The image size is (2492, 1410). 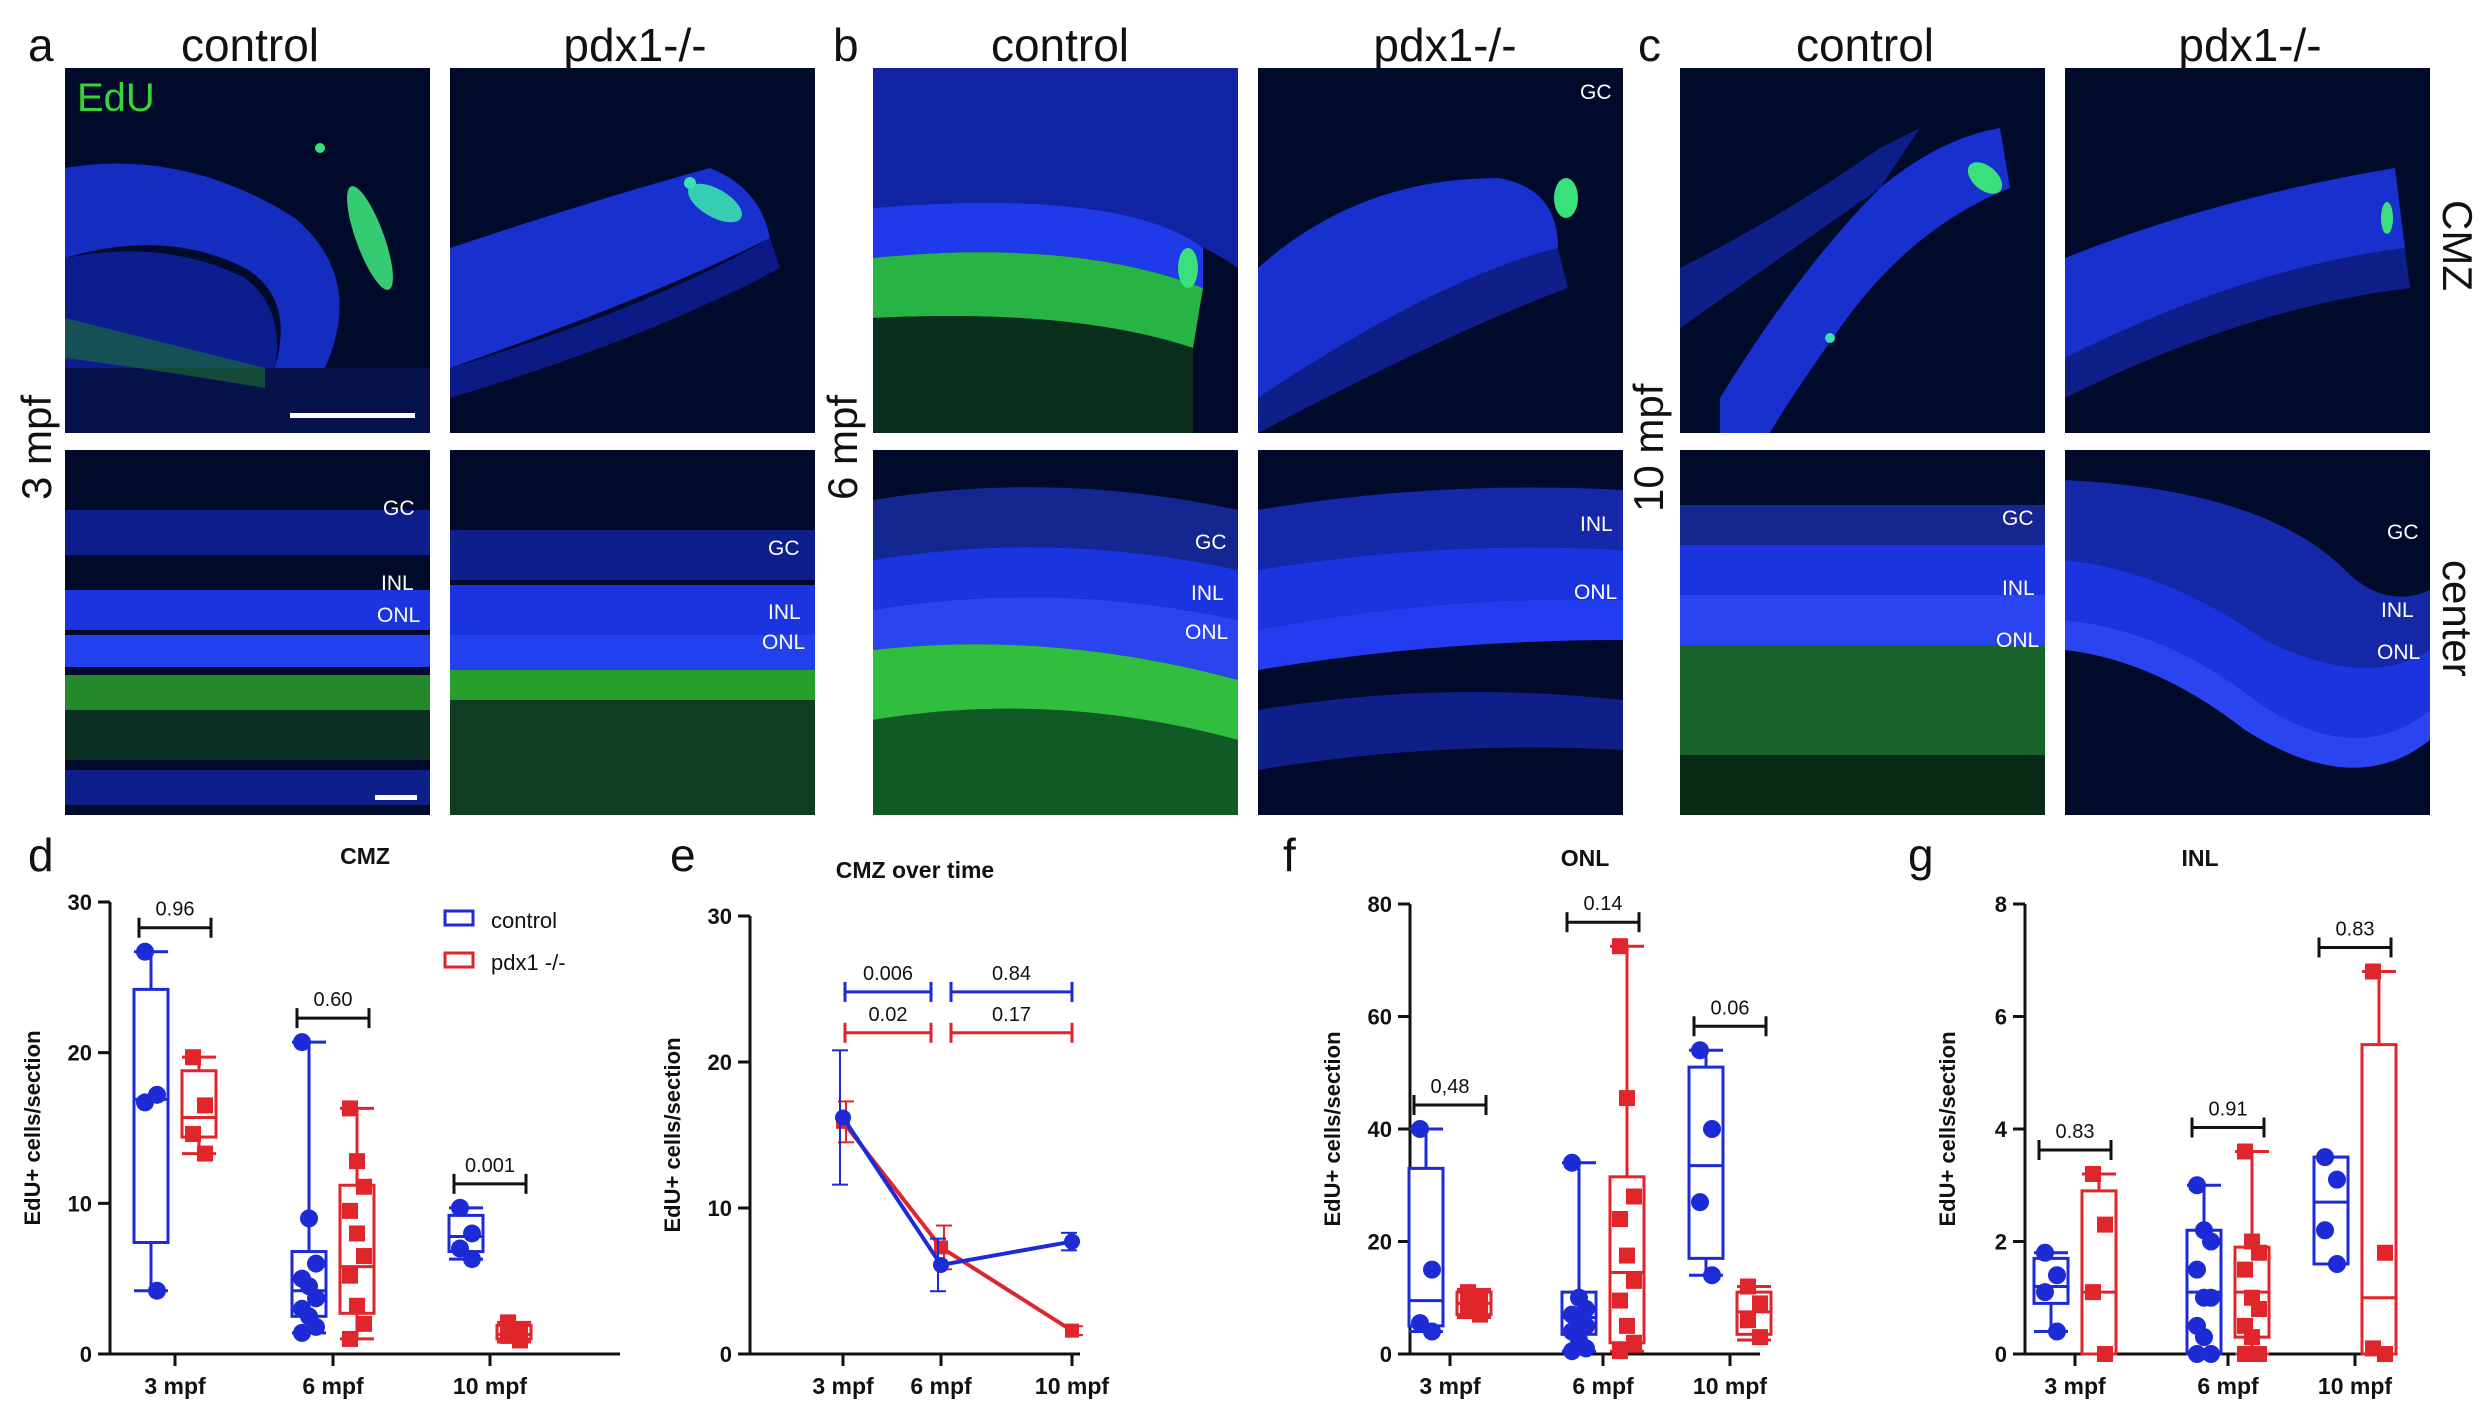 What do you see at coordinates (524, 920) in the screenshot?
I see `legend-label: control` at bounding box center [524, 920].